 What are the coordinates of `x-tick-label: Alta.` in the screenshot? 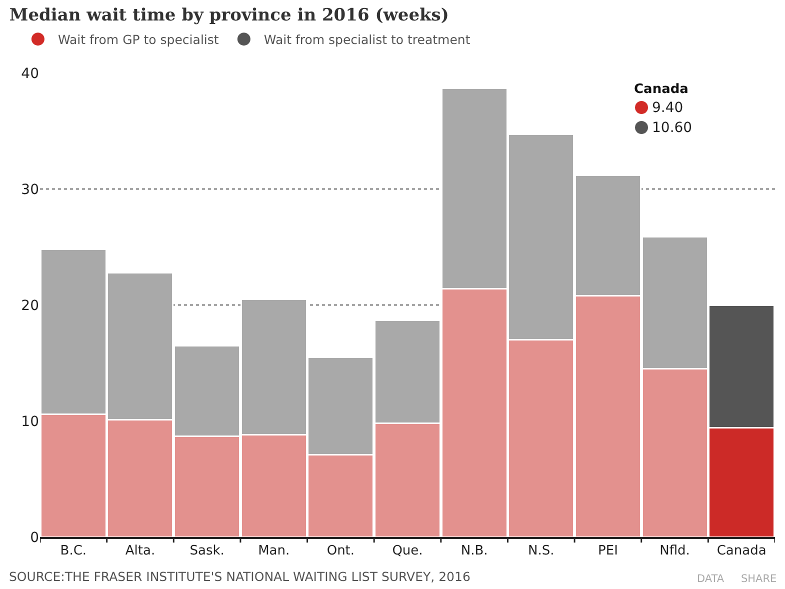 It's located at (140, 550).